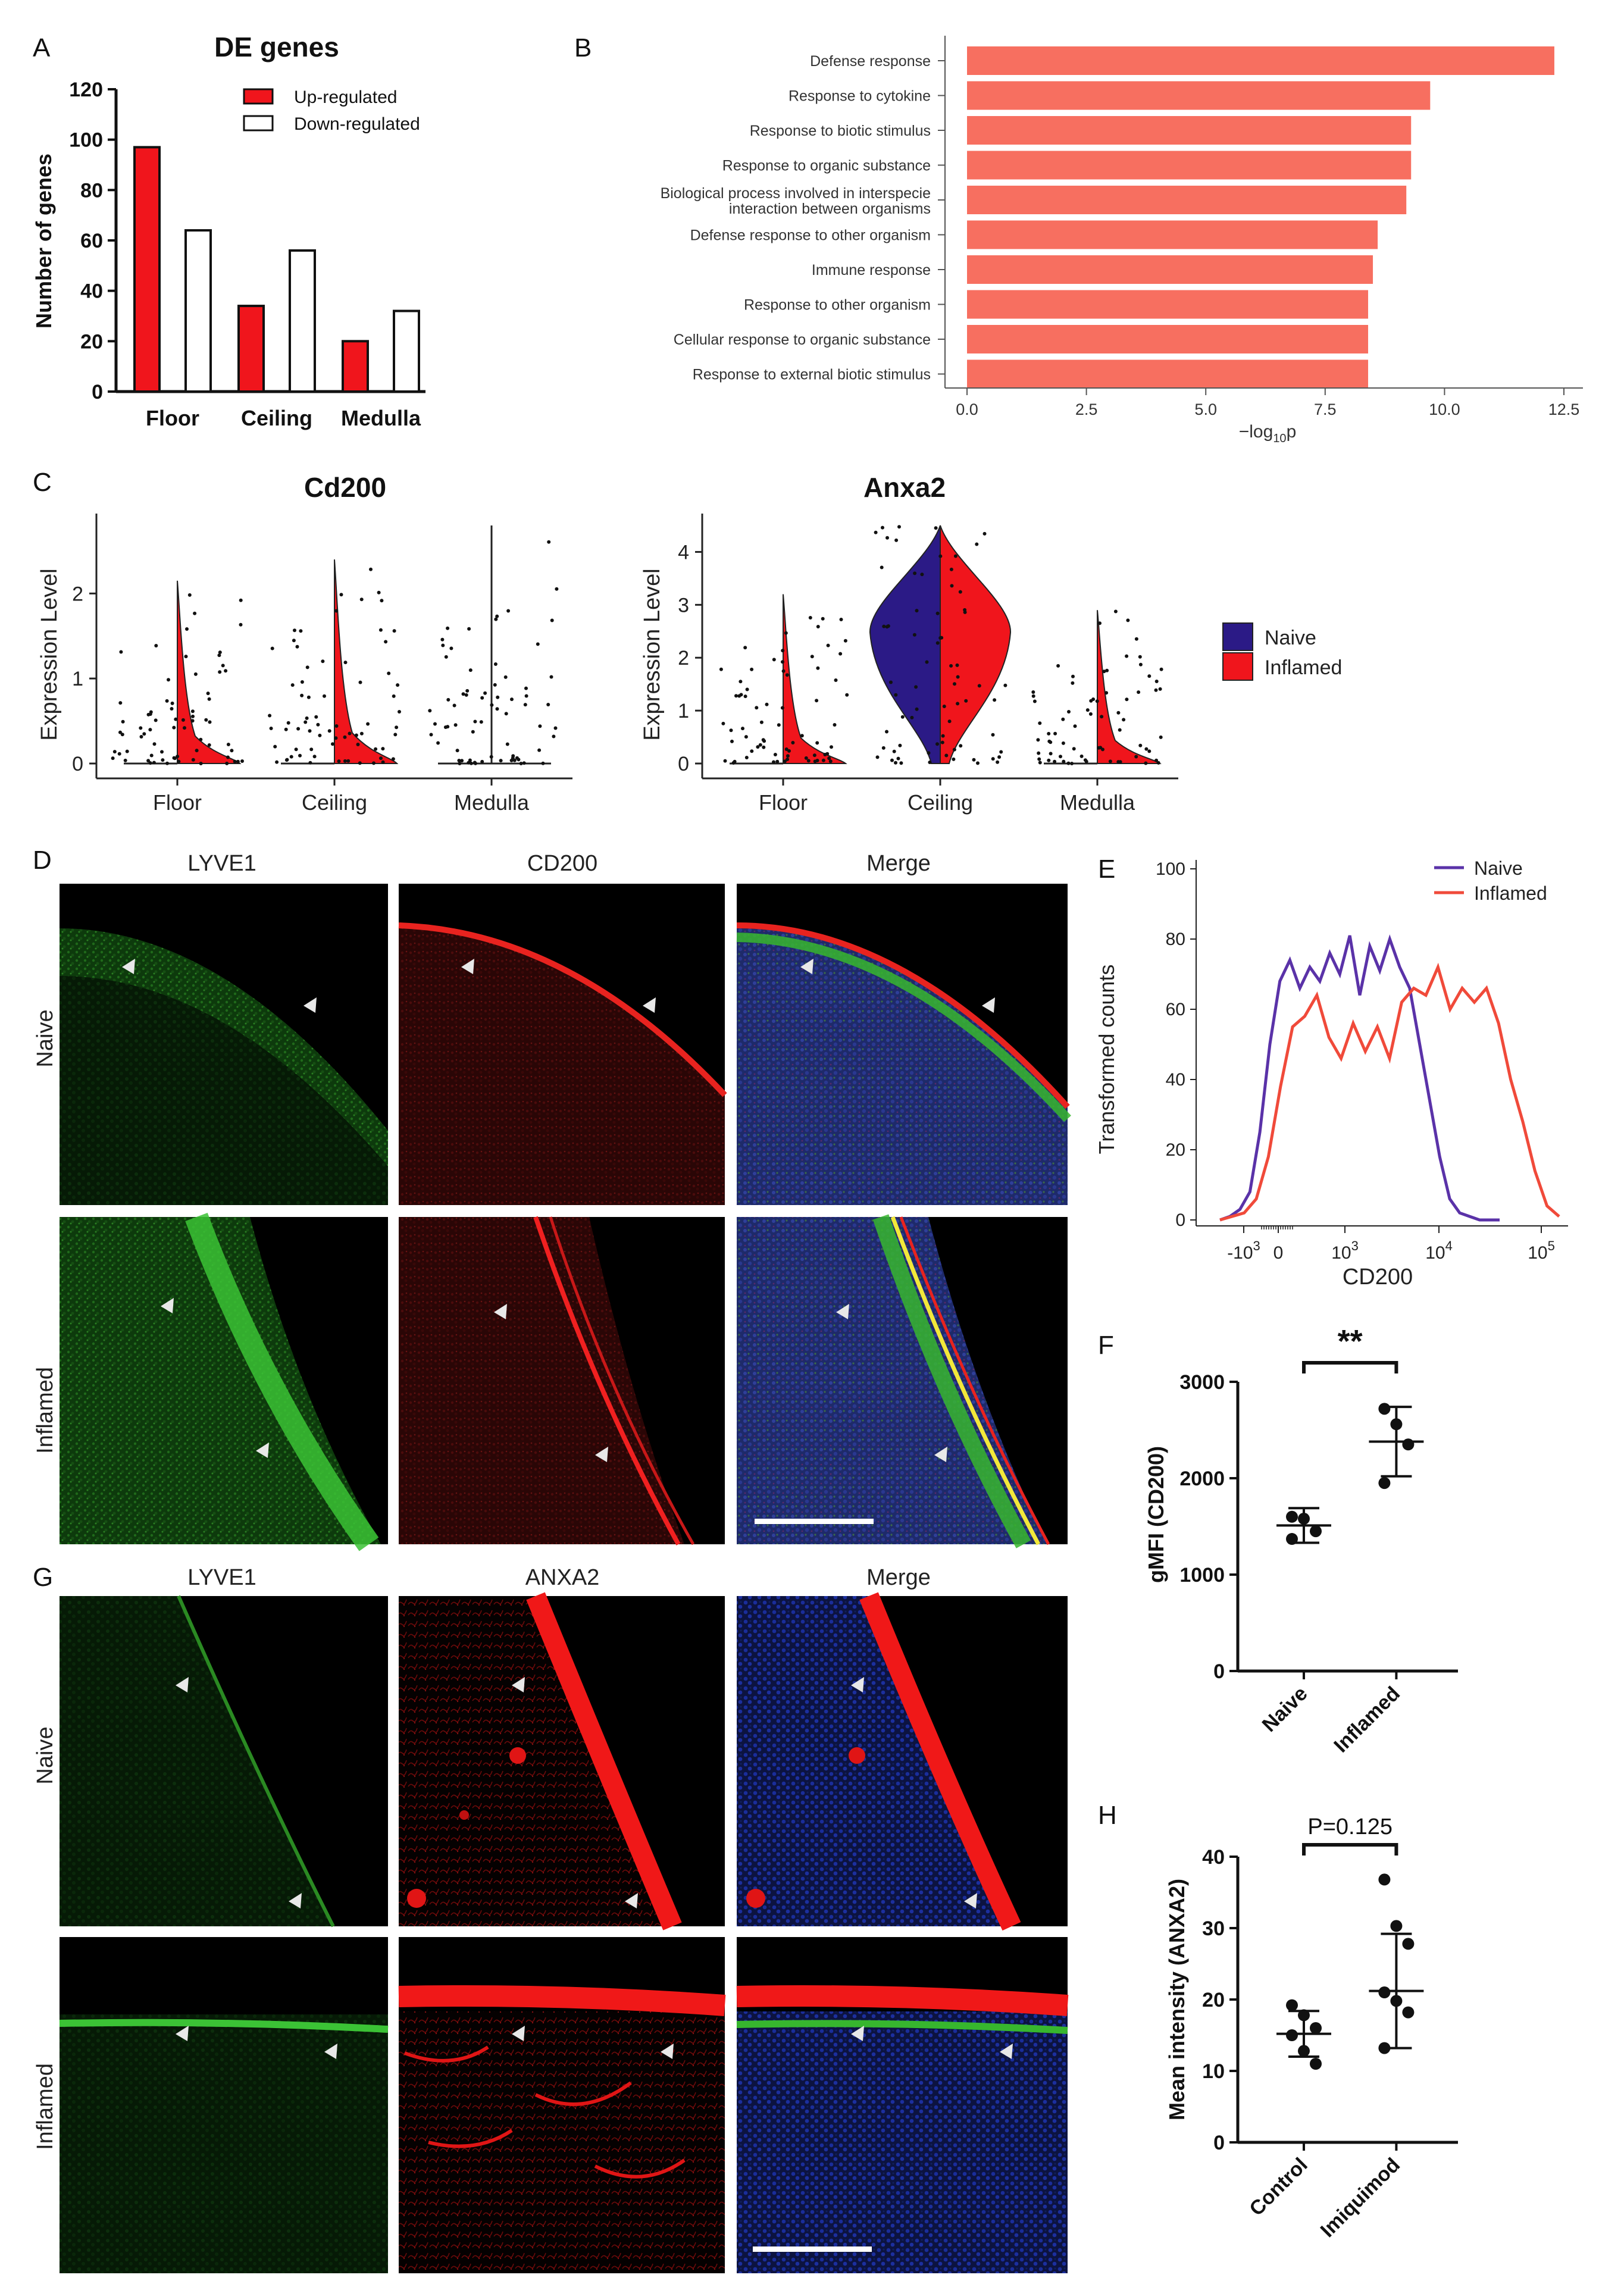  Describe the element at coordinates (1156, 1514) in the screenshot. I see `chart-f-ylabel: gMFI (CD200)` at that location.